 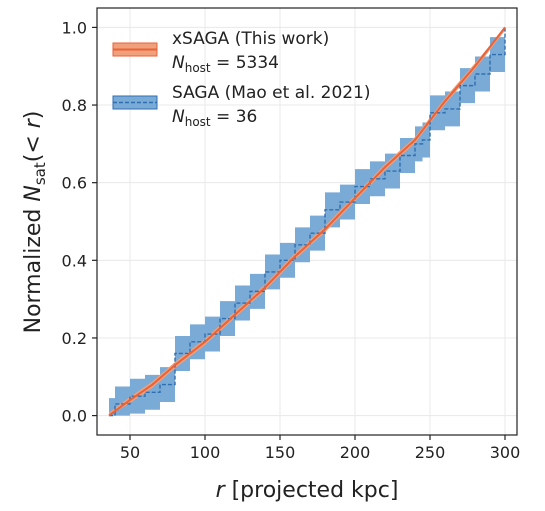 What do you see at coordinates (74, 260) in the screenshot?
I see `y-tick-label: 0.4` at bounding box center [74, 260].